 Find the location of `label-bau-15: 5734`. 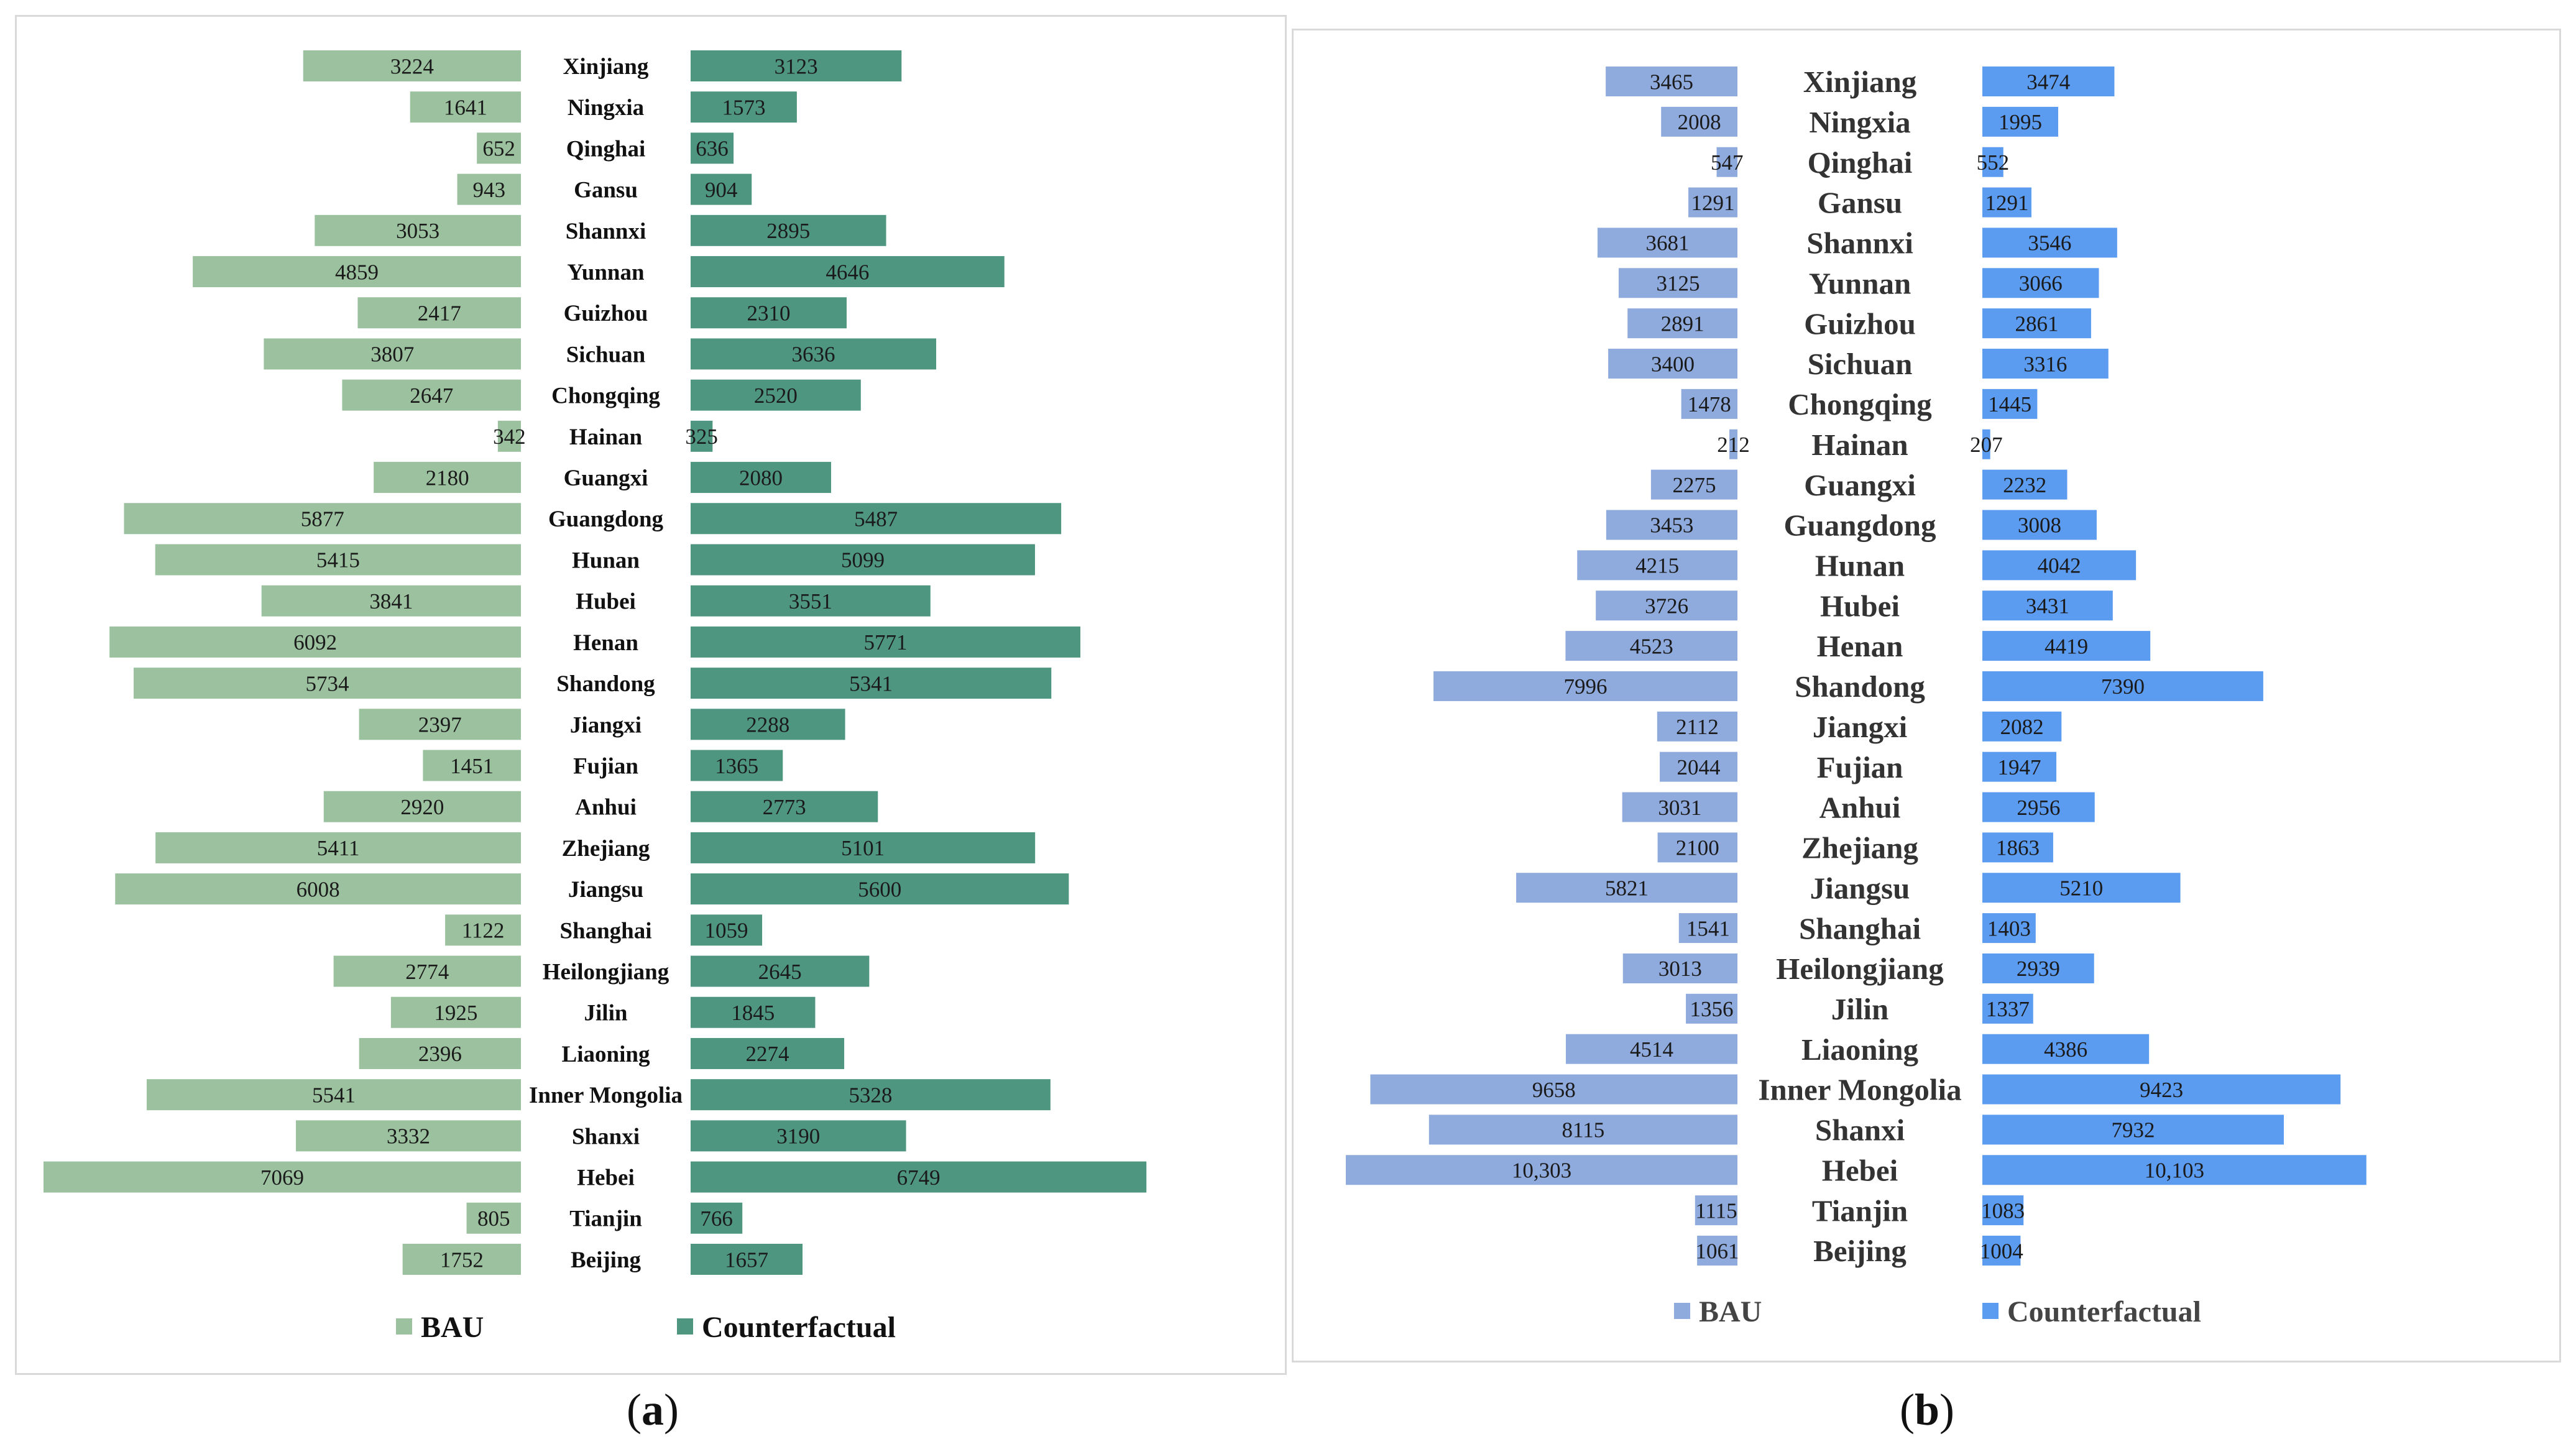

label-bau-15: 5734 is located at coordinates (327, 683).